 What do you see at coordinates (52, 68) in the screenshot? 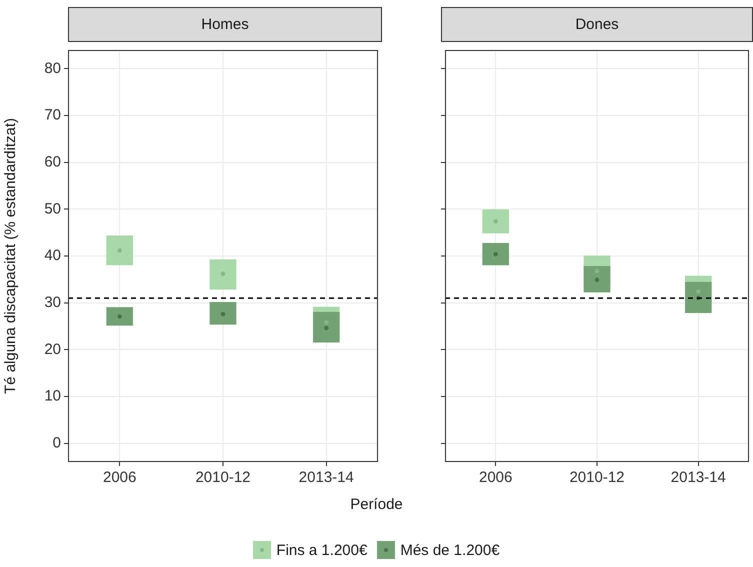
I see `y-tick-label: 80` at bounding box center [52, 68].